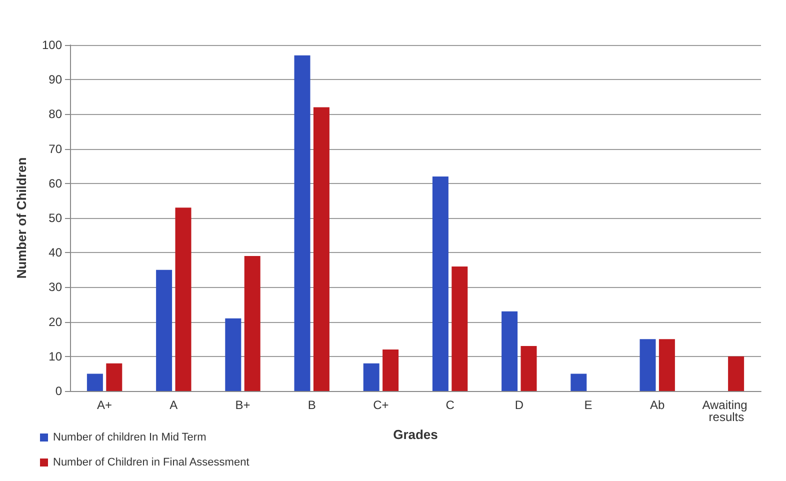 Image resolution: width=786 pixels, height=481 pixels. What do you see at coordinates (55, 287) in the screenshot?
I see `y-tick-label: 30` at bounding box center [55, 287].